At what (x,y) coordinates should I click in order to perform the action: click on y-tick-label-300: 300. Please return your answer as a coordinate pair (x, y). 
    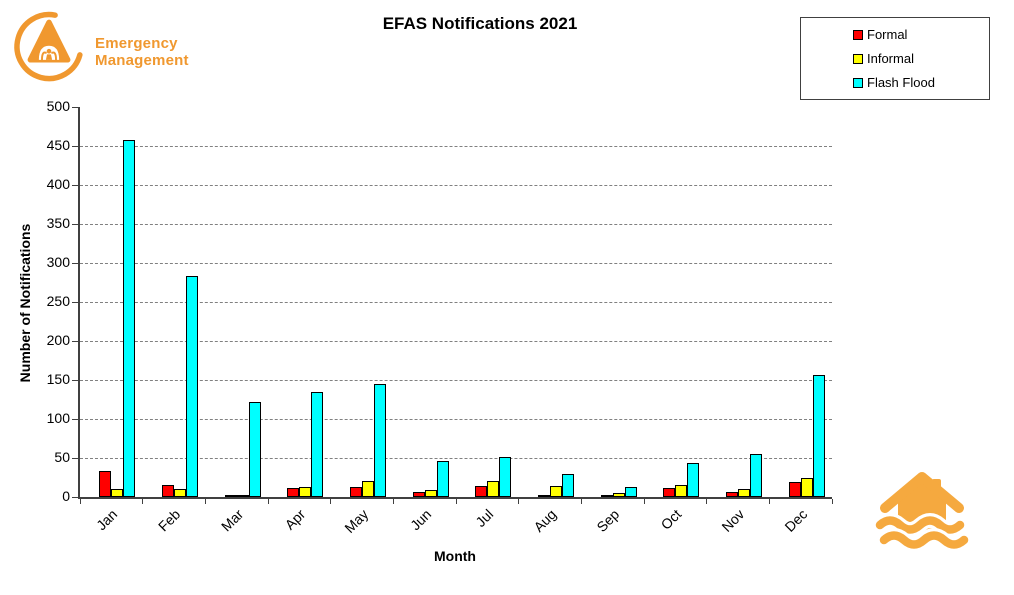
    Looking at the image, I should click on (58, 262).